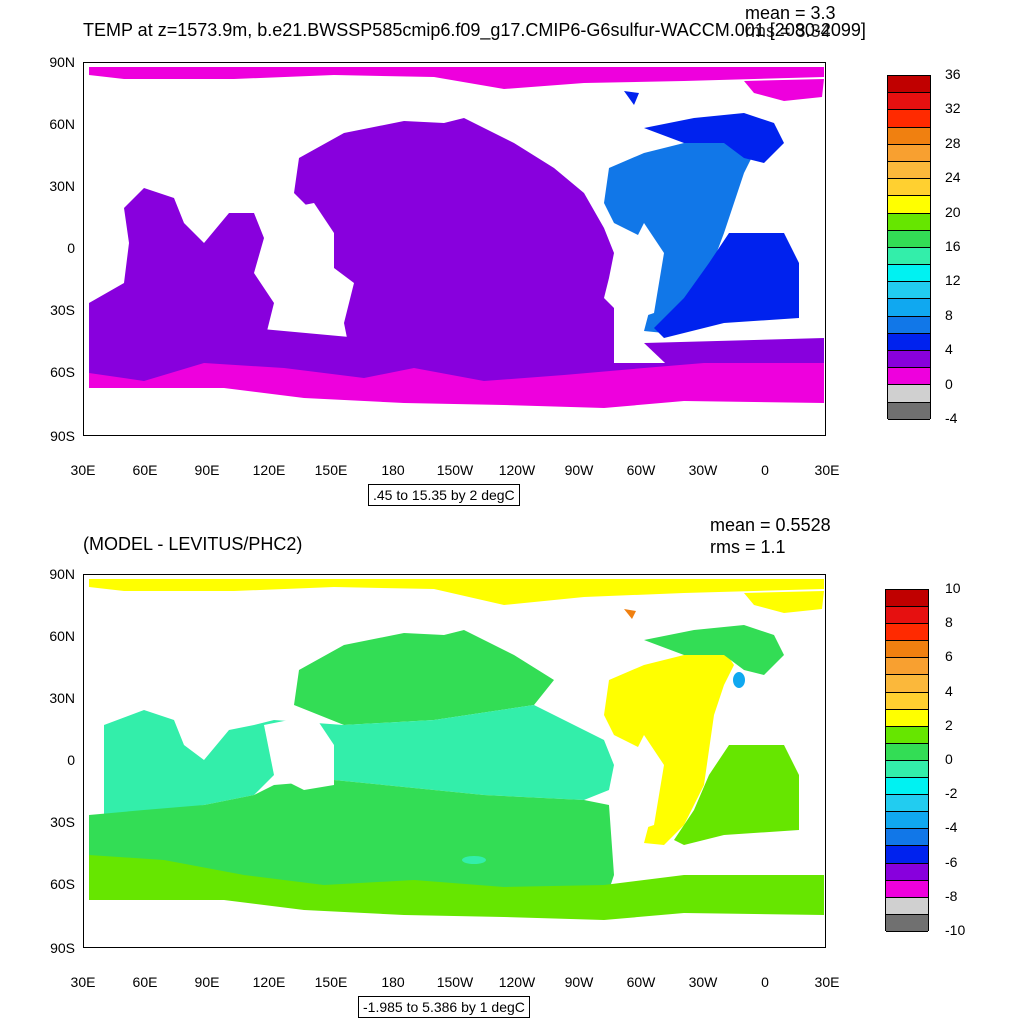  What do you see at coordinates (62, 62) in the screenshot?
I see `top-lat-tick: 90N` at bounding box center [62, 62].